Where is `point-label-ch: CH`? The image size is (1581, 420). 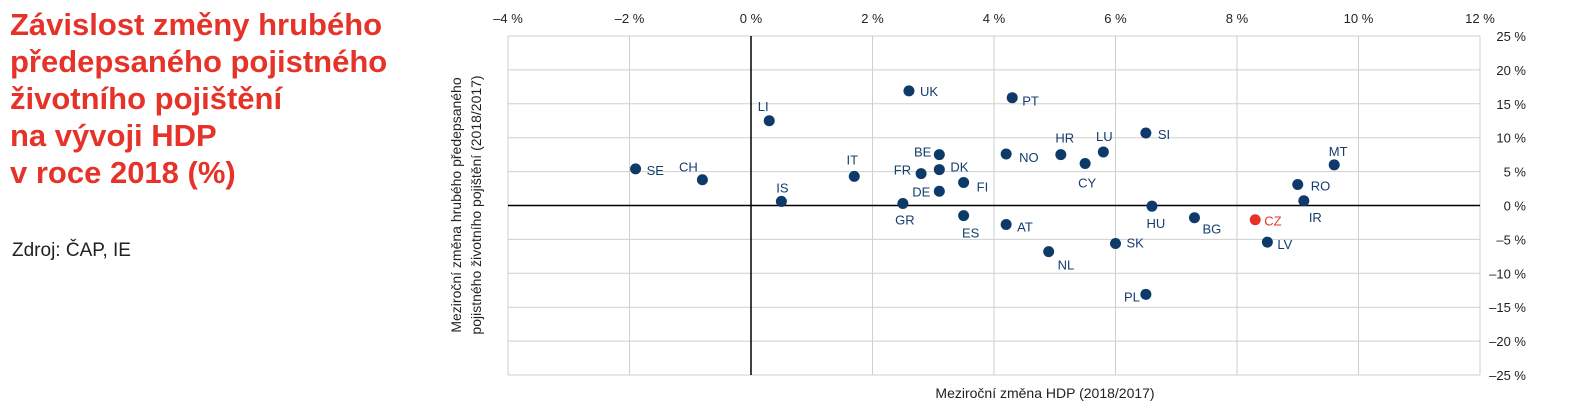 point-label-ch: CH is located at coordinates (688, 167).